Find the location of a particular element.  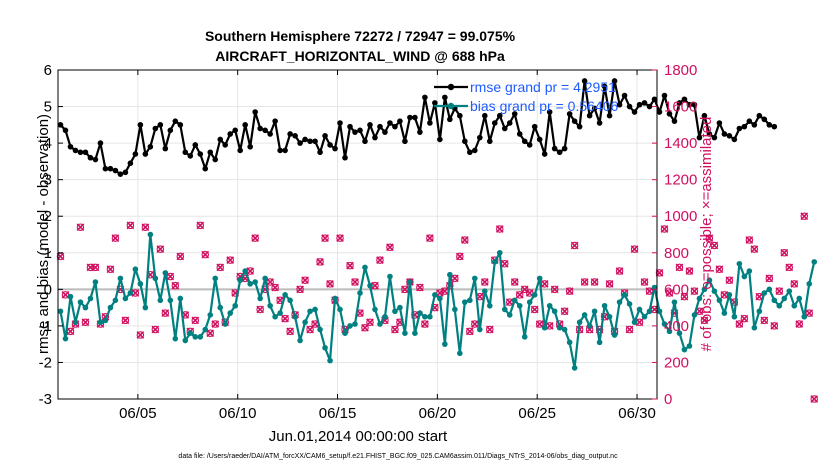

y-right-tick-label: 1600 is located at coordinates (680, 107).